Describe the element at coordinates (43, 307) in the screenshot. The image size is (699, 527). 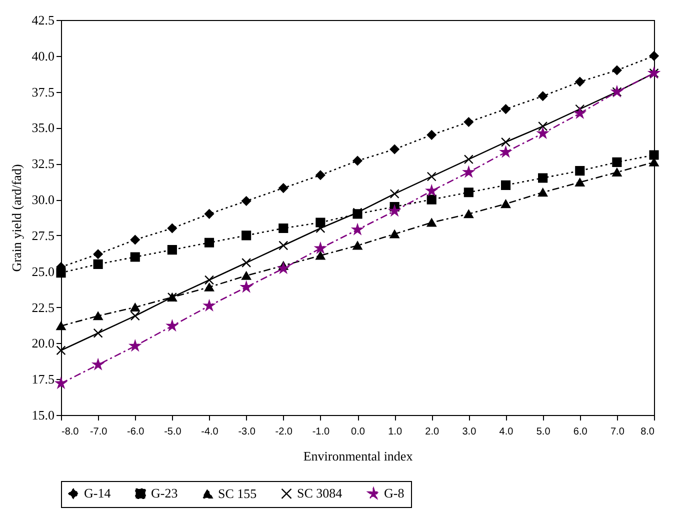
I see `y-tick-label: 22.5` at that location.